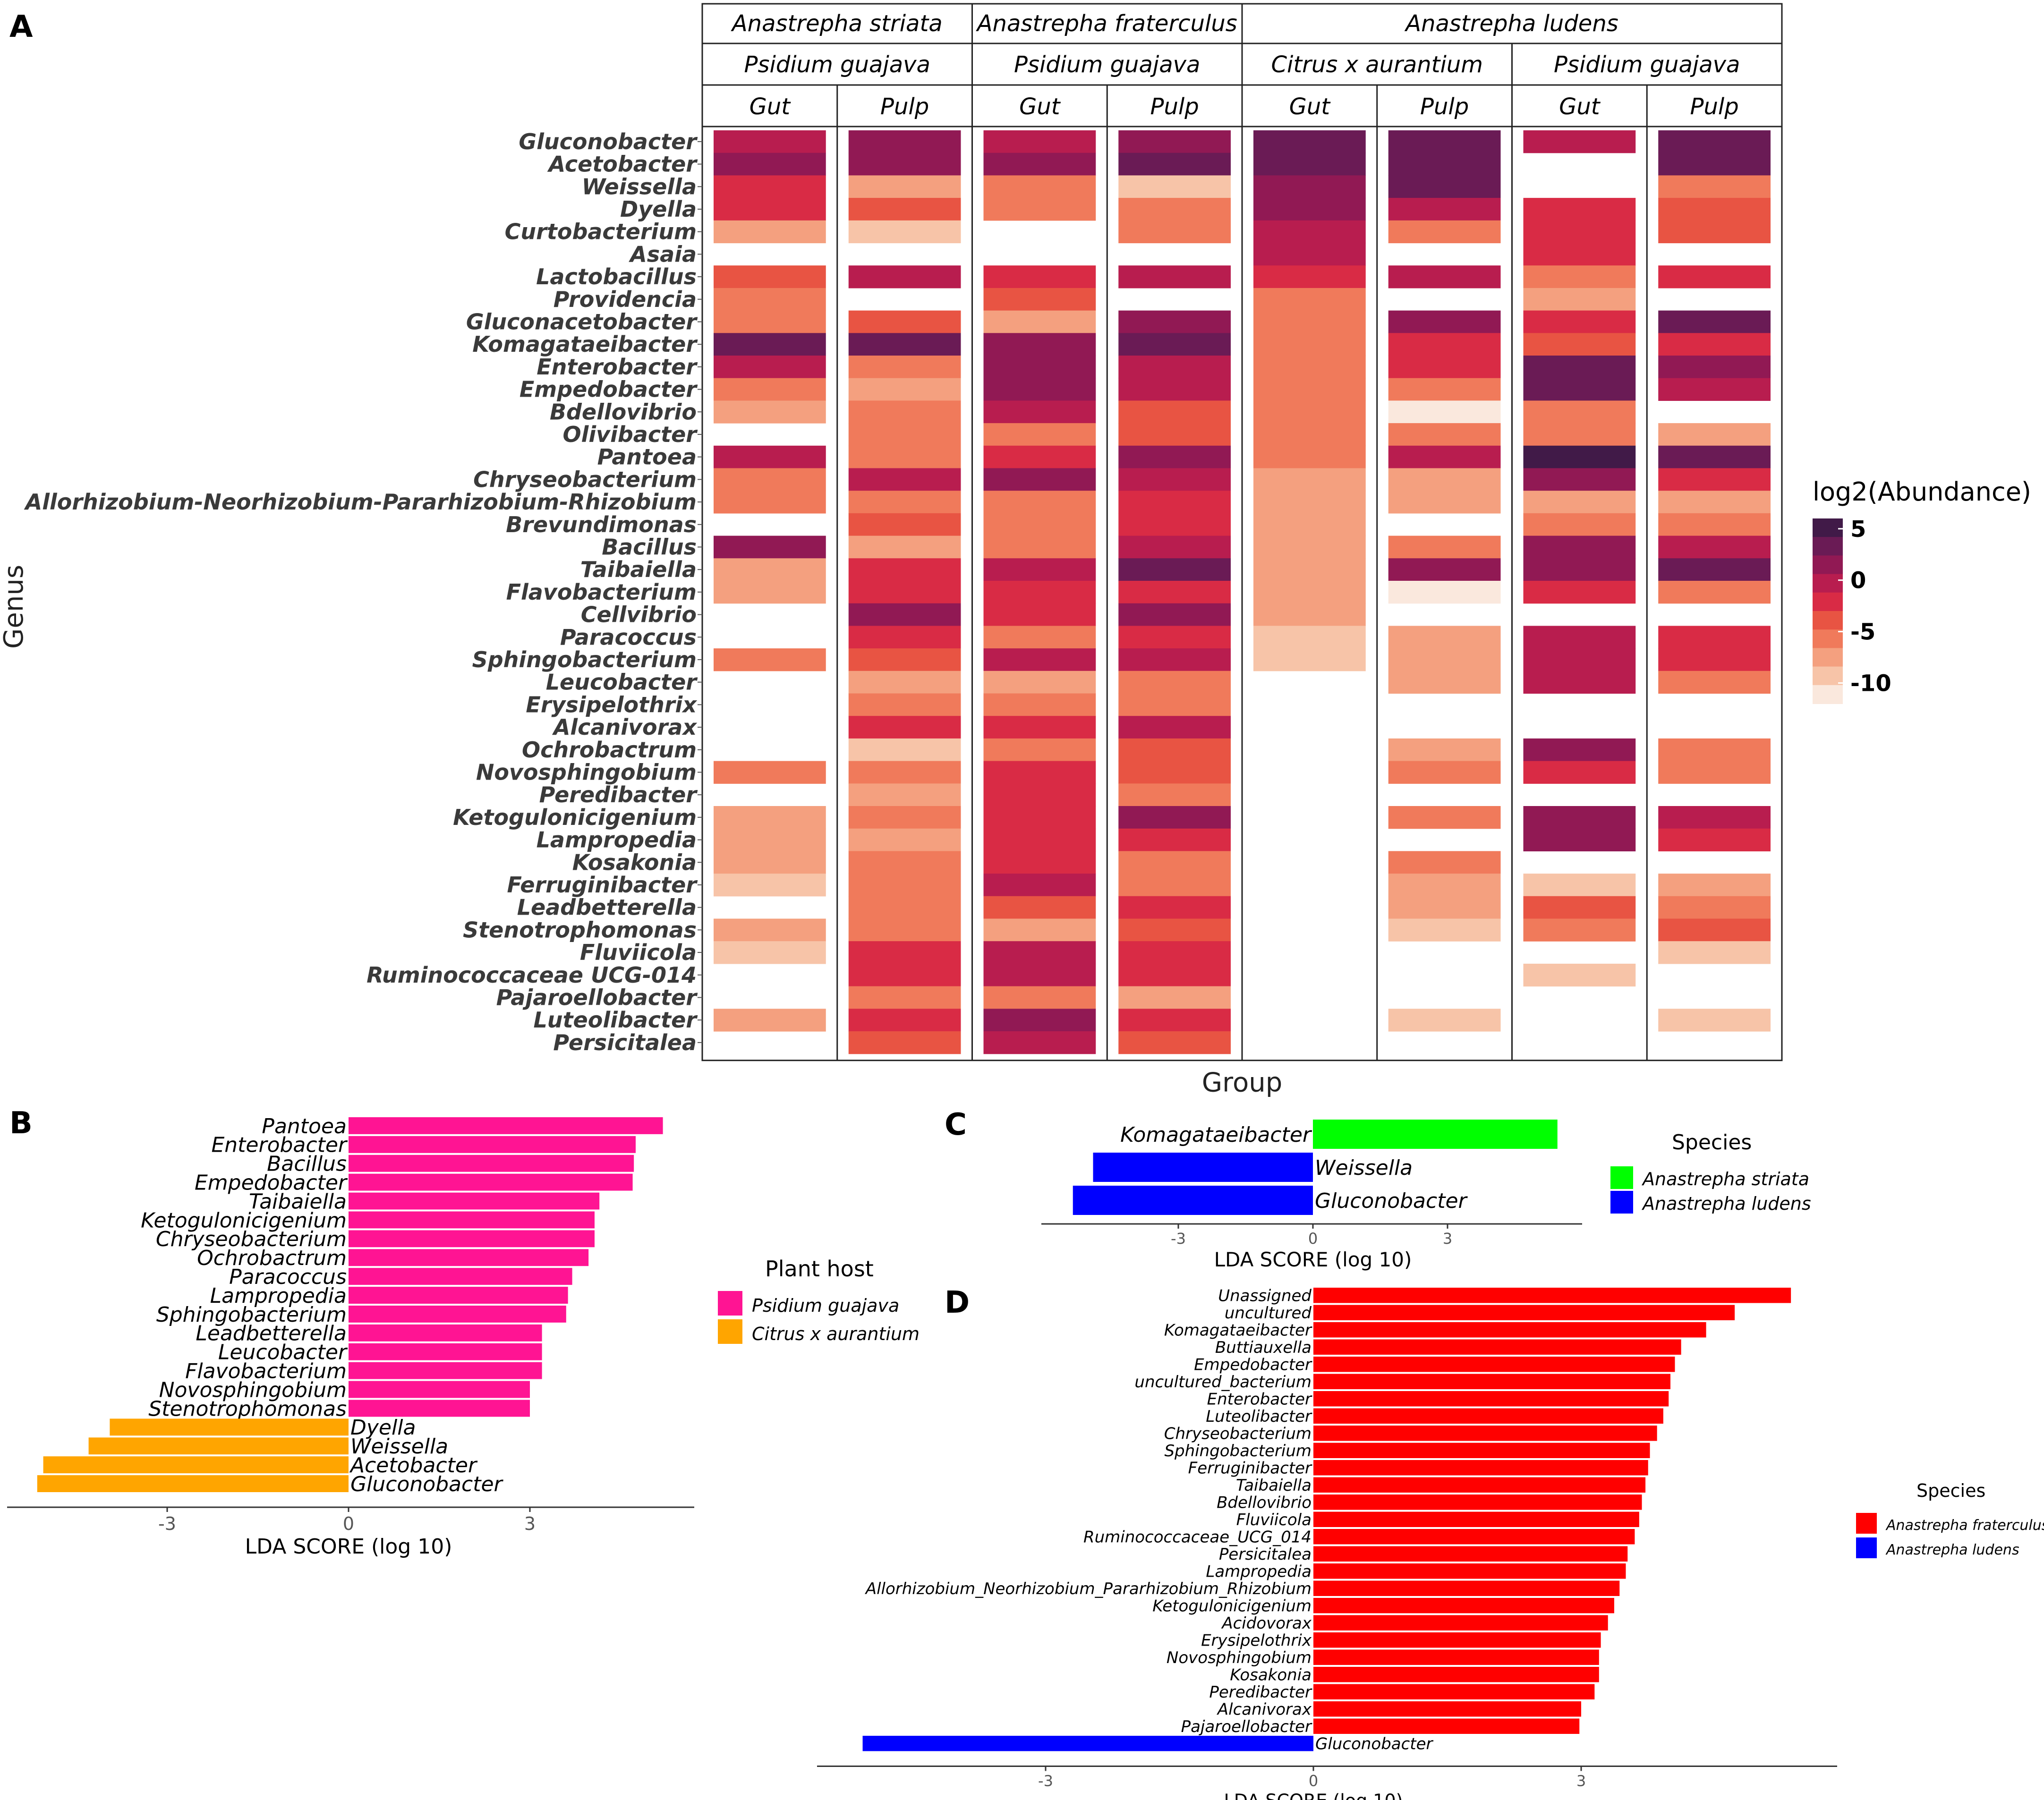 The width and height of the screenshot is (2044, 1800). Describe the element at coordinates (1263, 1348) in the screenshot. I see `lda-bar-label: Buttiauxella` at that location.